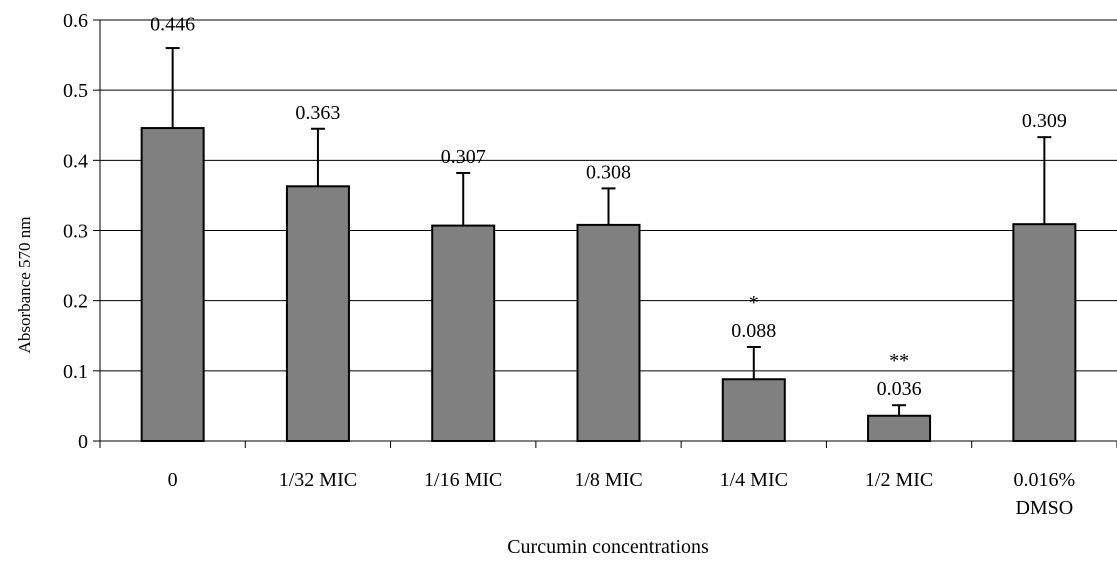 The image size is (1117, 565). What do you see at coordinates (608, 547) in the screenshot?
I see `x-axis-title: Curcumin concentrations` at bounding box center [608, 547].